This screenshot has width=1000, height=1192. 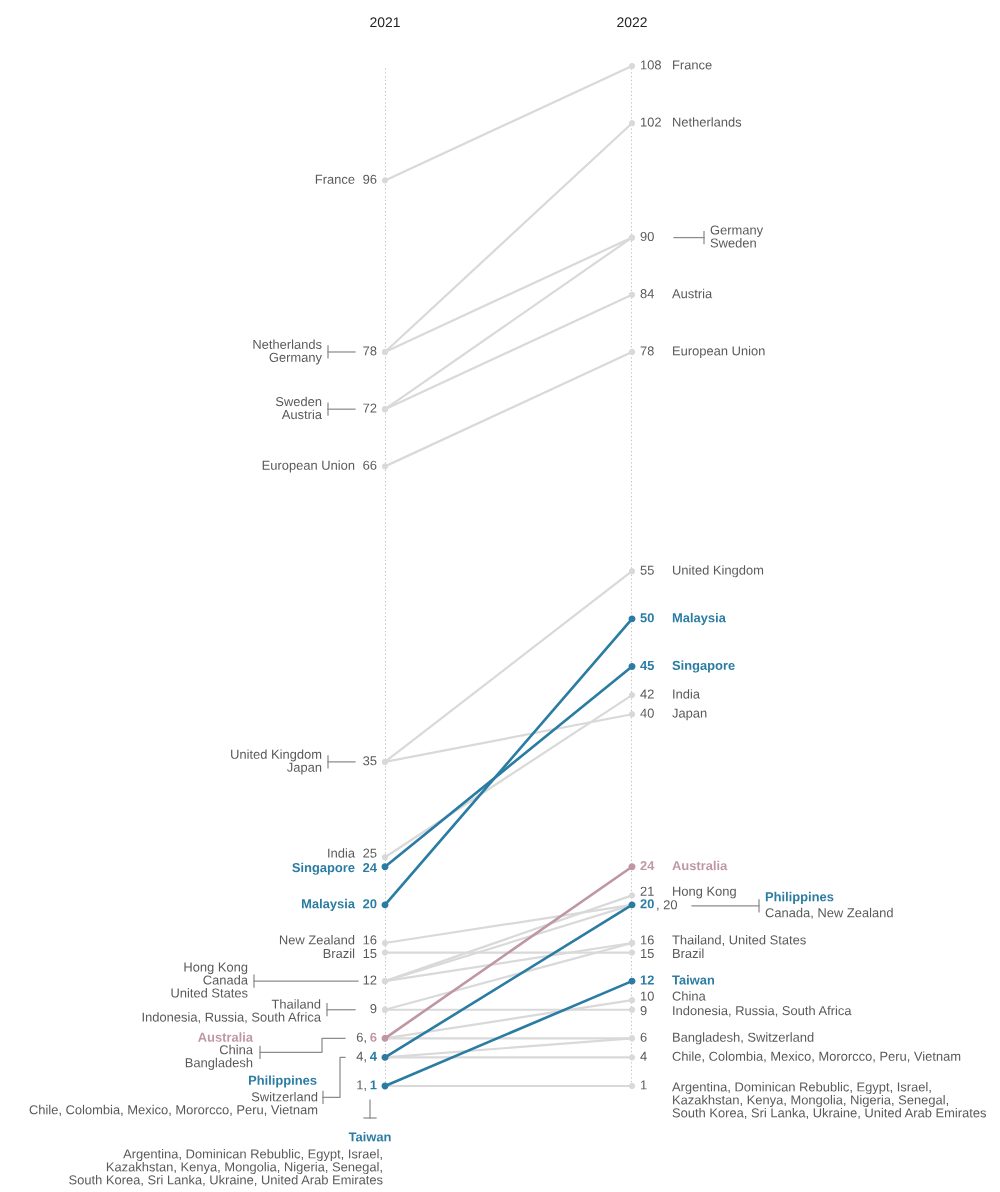 I want to click on annotation: 102, so click(x=650, y=122).